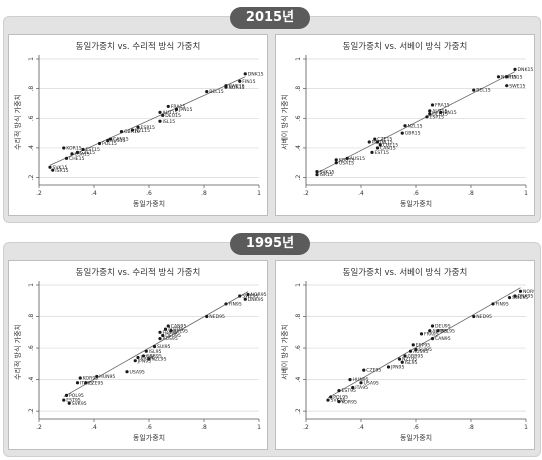  Describe the element at coordinates (149, 203) in the screenshot. I see `x-axis-label: 동일가중치` at that location.